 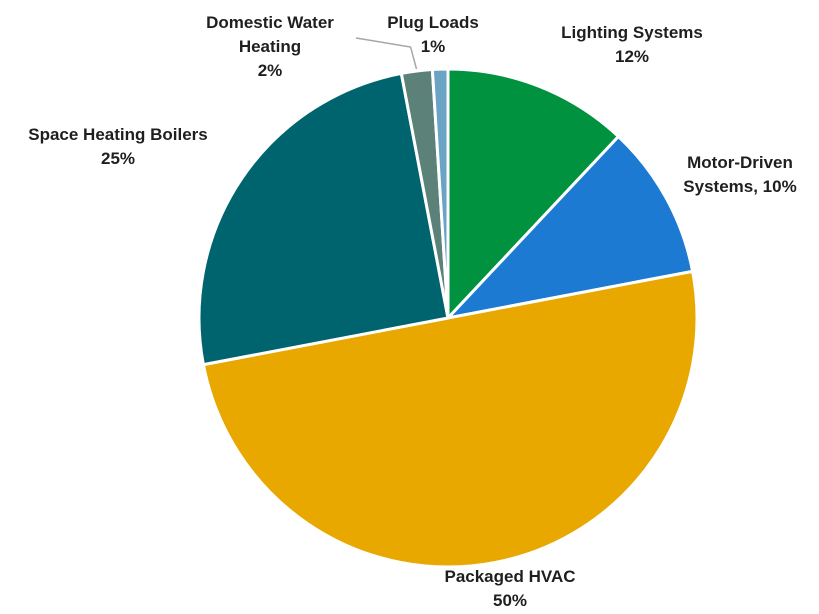 I want to click on slice-label-2-line-1: 50%, so click(x=510, y=600).